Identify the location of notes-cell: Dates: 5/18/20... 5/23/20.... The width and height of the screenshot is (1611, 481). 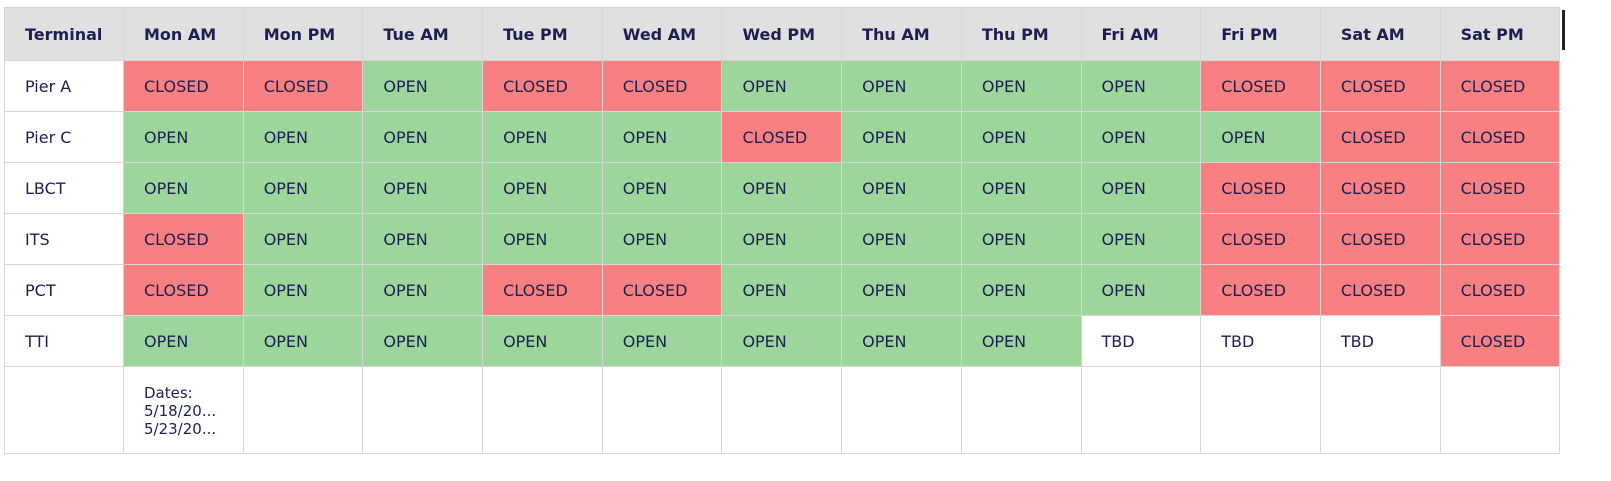
(183, 410).